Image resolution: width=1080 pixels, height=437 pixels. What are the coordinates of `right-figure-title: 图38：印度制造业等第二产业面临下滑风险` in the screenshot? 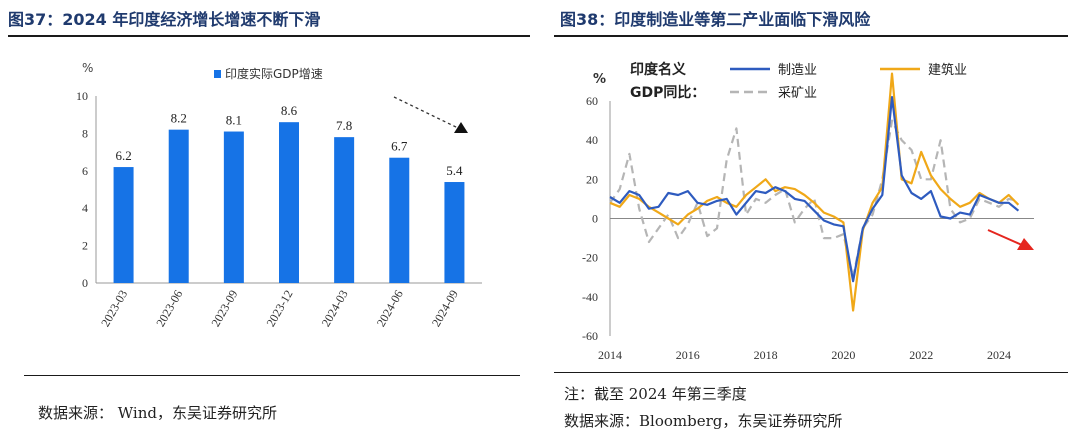 It's located at (715, 19).